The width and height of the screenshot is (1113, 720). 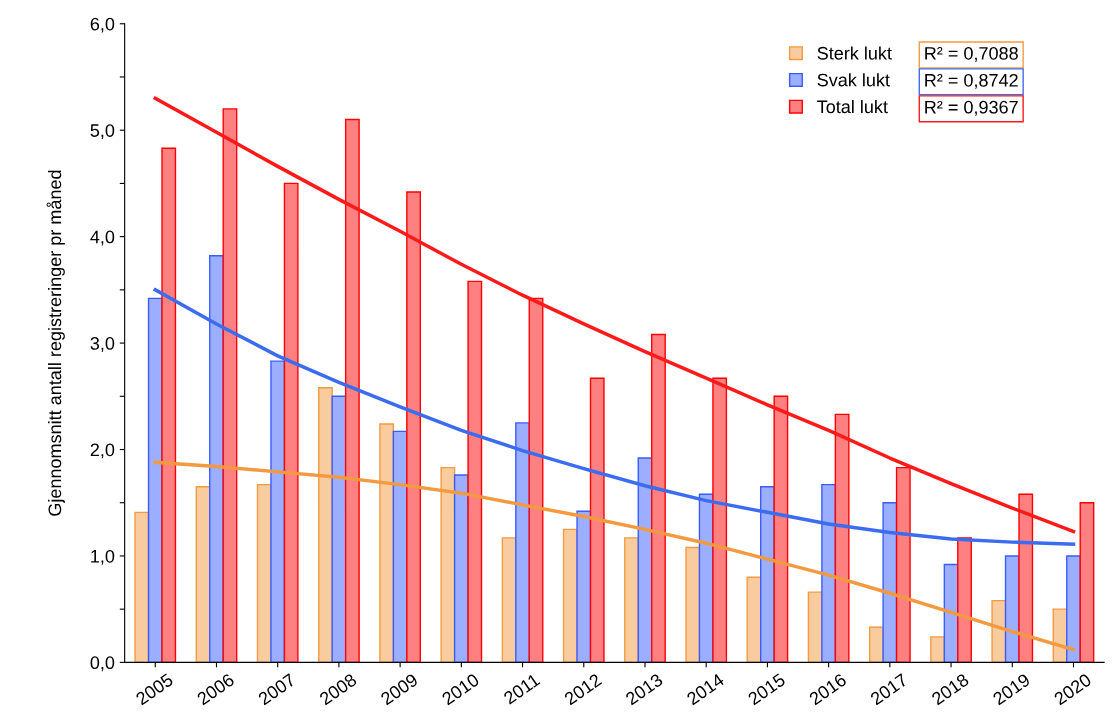 What do you see at coordinates (103, 557) in the screenshot?
I see `y-tick-label: 1,0` at bounding box center [103, 557].